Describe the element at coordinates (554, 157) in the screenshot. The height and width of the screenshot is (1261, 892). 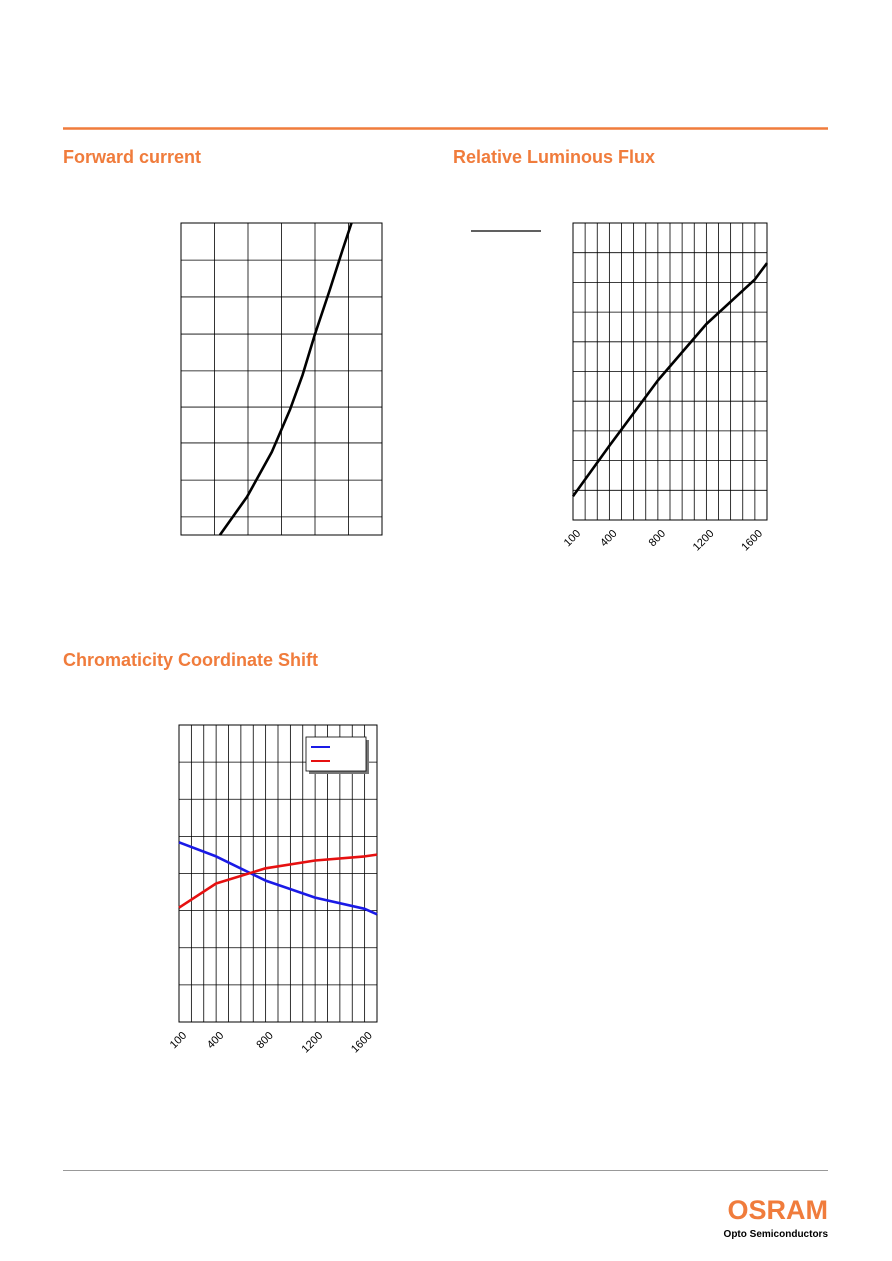
I see `chart-title: Relative Luminous Flux` at that location.